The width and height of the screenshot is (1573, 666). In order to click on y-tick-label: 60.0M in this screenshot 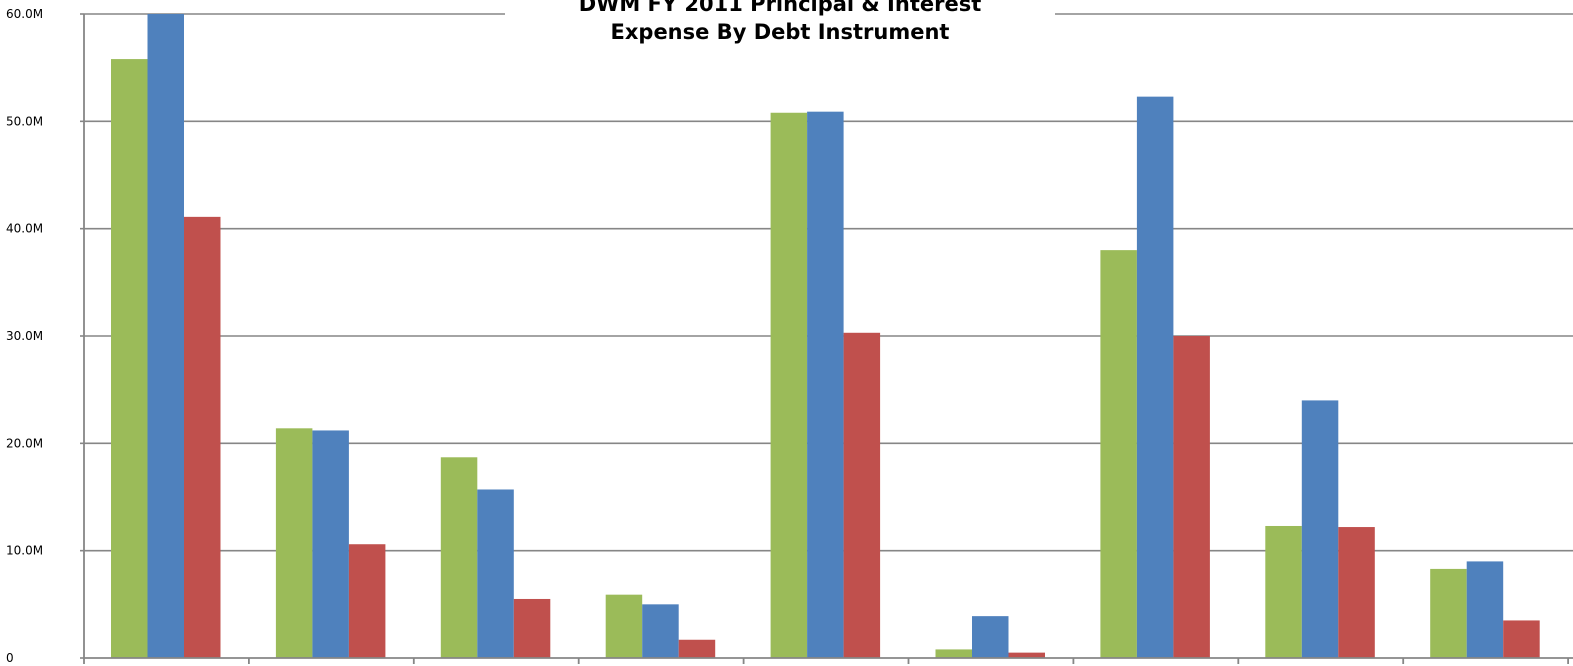, I will do `click(24, 14)`.